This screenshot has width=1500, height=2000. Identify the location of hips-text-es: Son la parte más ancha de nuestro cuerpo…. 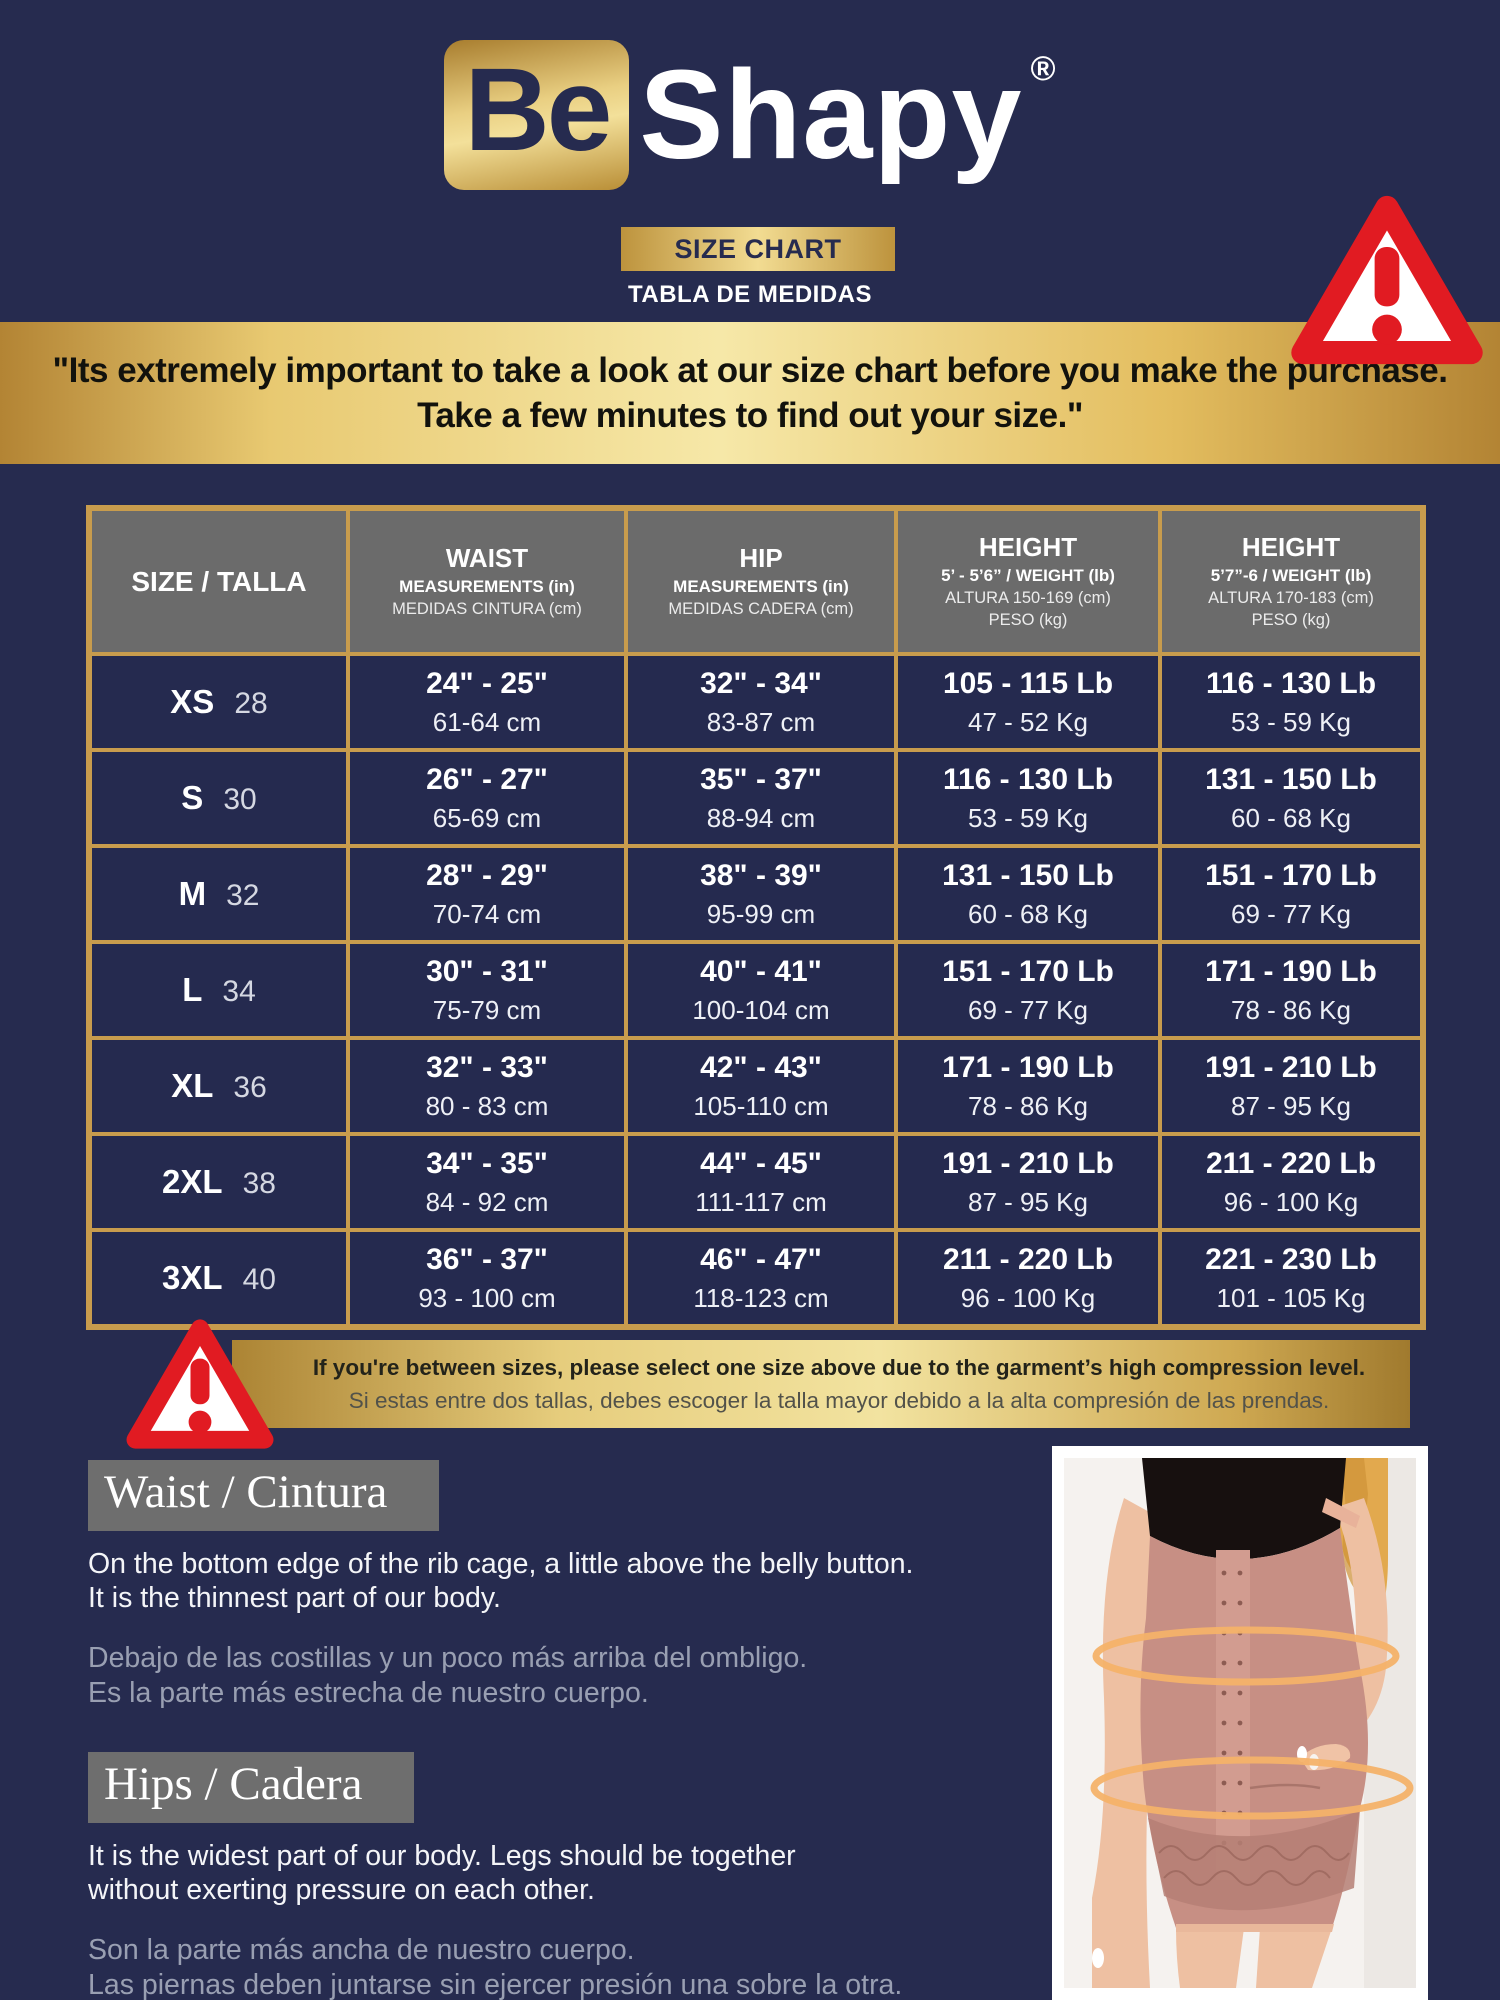
(495, 1967).